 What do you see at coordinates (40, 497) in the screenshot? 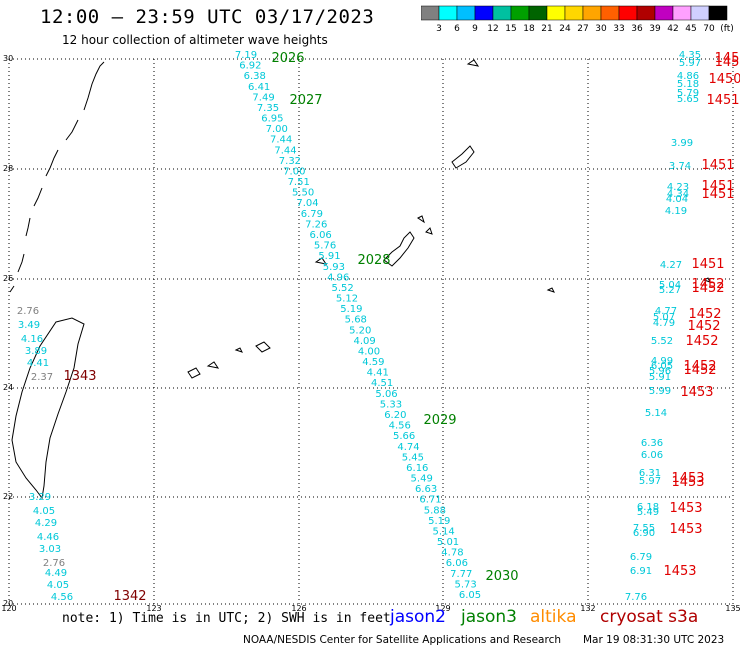
I see `swh-value: 3.29` at bounding box center [40, 497].